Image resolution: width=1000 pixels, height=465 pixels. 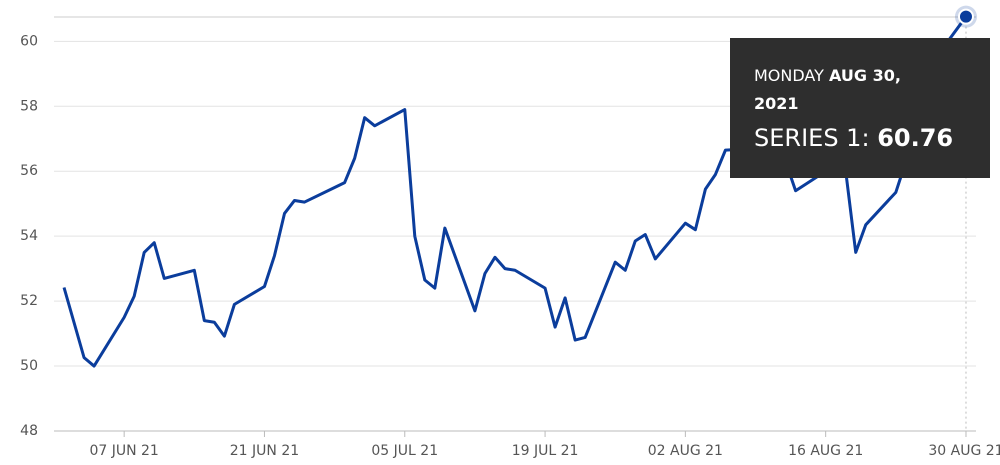 I want to click on hover-point, so click(x=965, y=16).